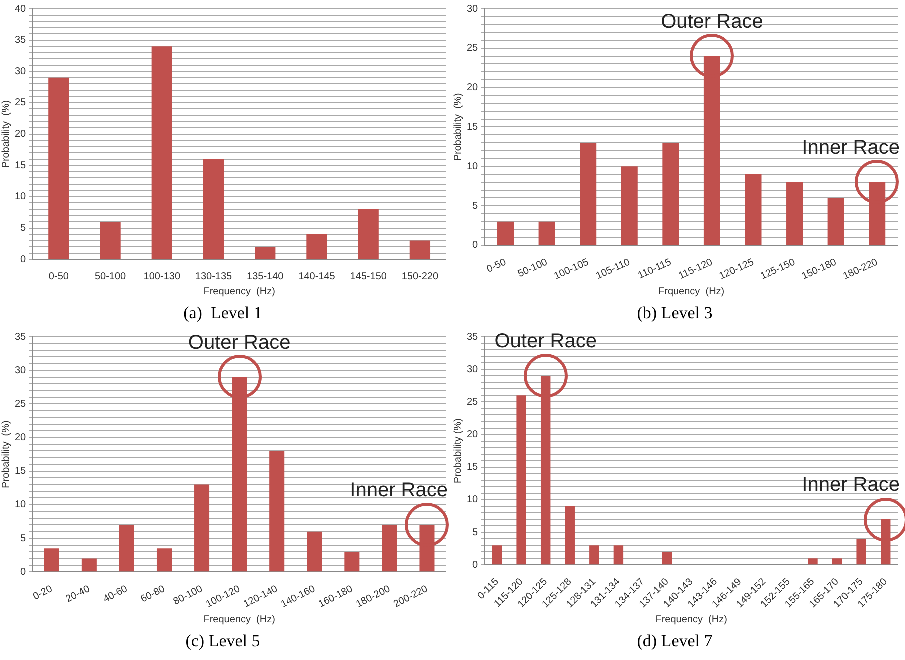  I want to click on y-tick-label: 40, so click(21, 9).